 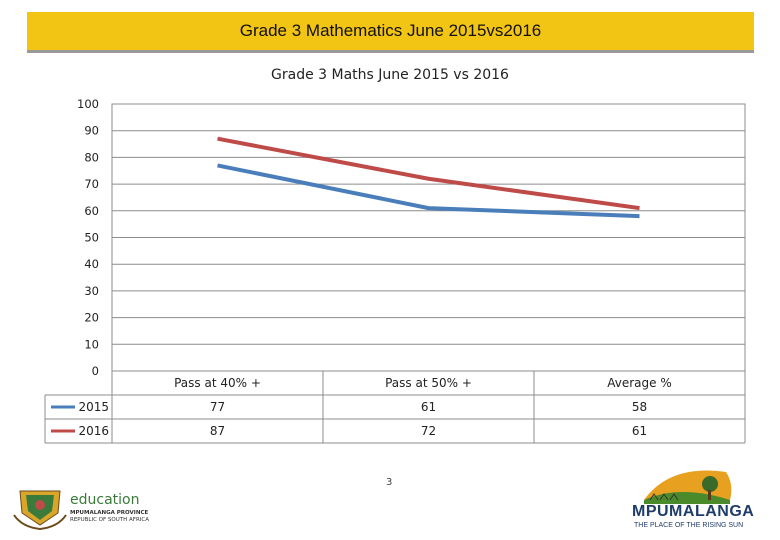 I want to click on header-bar: Grade 3 Mathematics June 2015vs2016, so click(x=390, y=32).